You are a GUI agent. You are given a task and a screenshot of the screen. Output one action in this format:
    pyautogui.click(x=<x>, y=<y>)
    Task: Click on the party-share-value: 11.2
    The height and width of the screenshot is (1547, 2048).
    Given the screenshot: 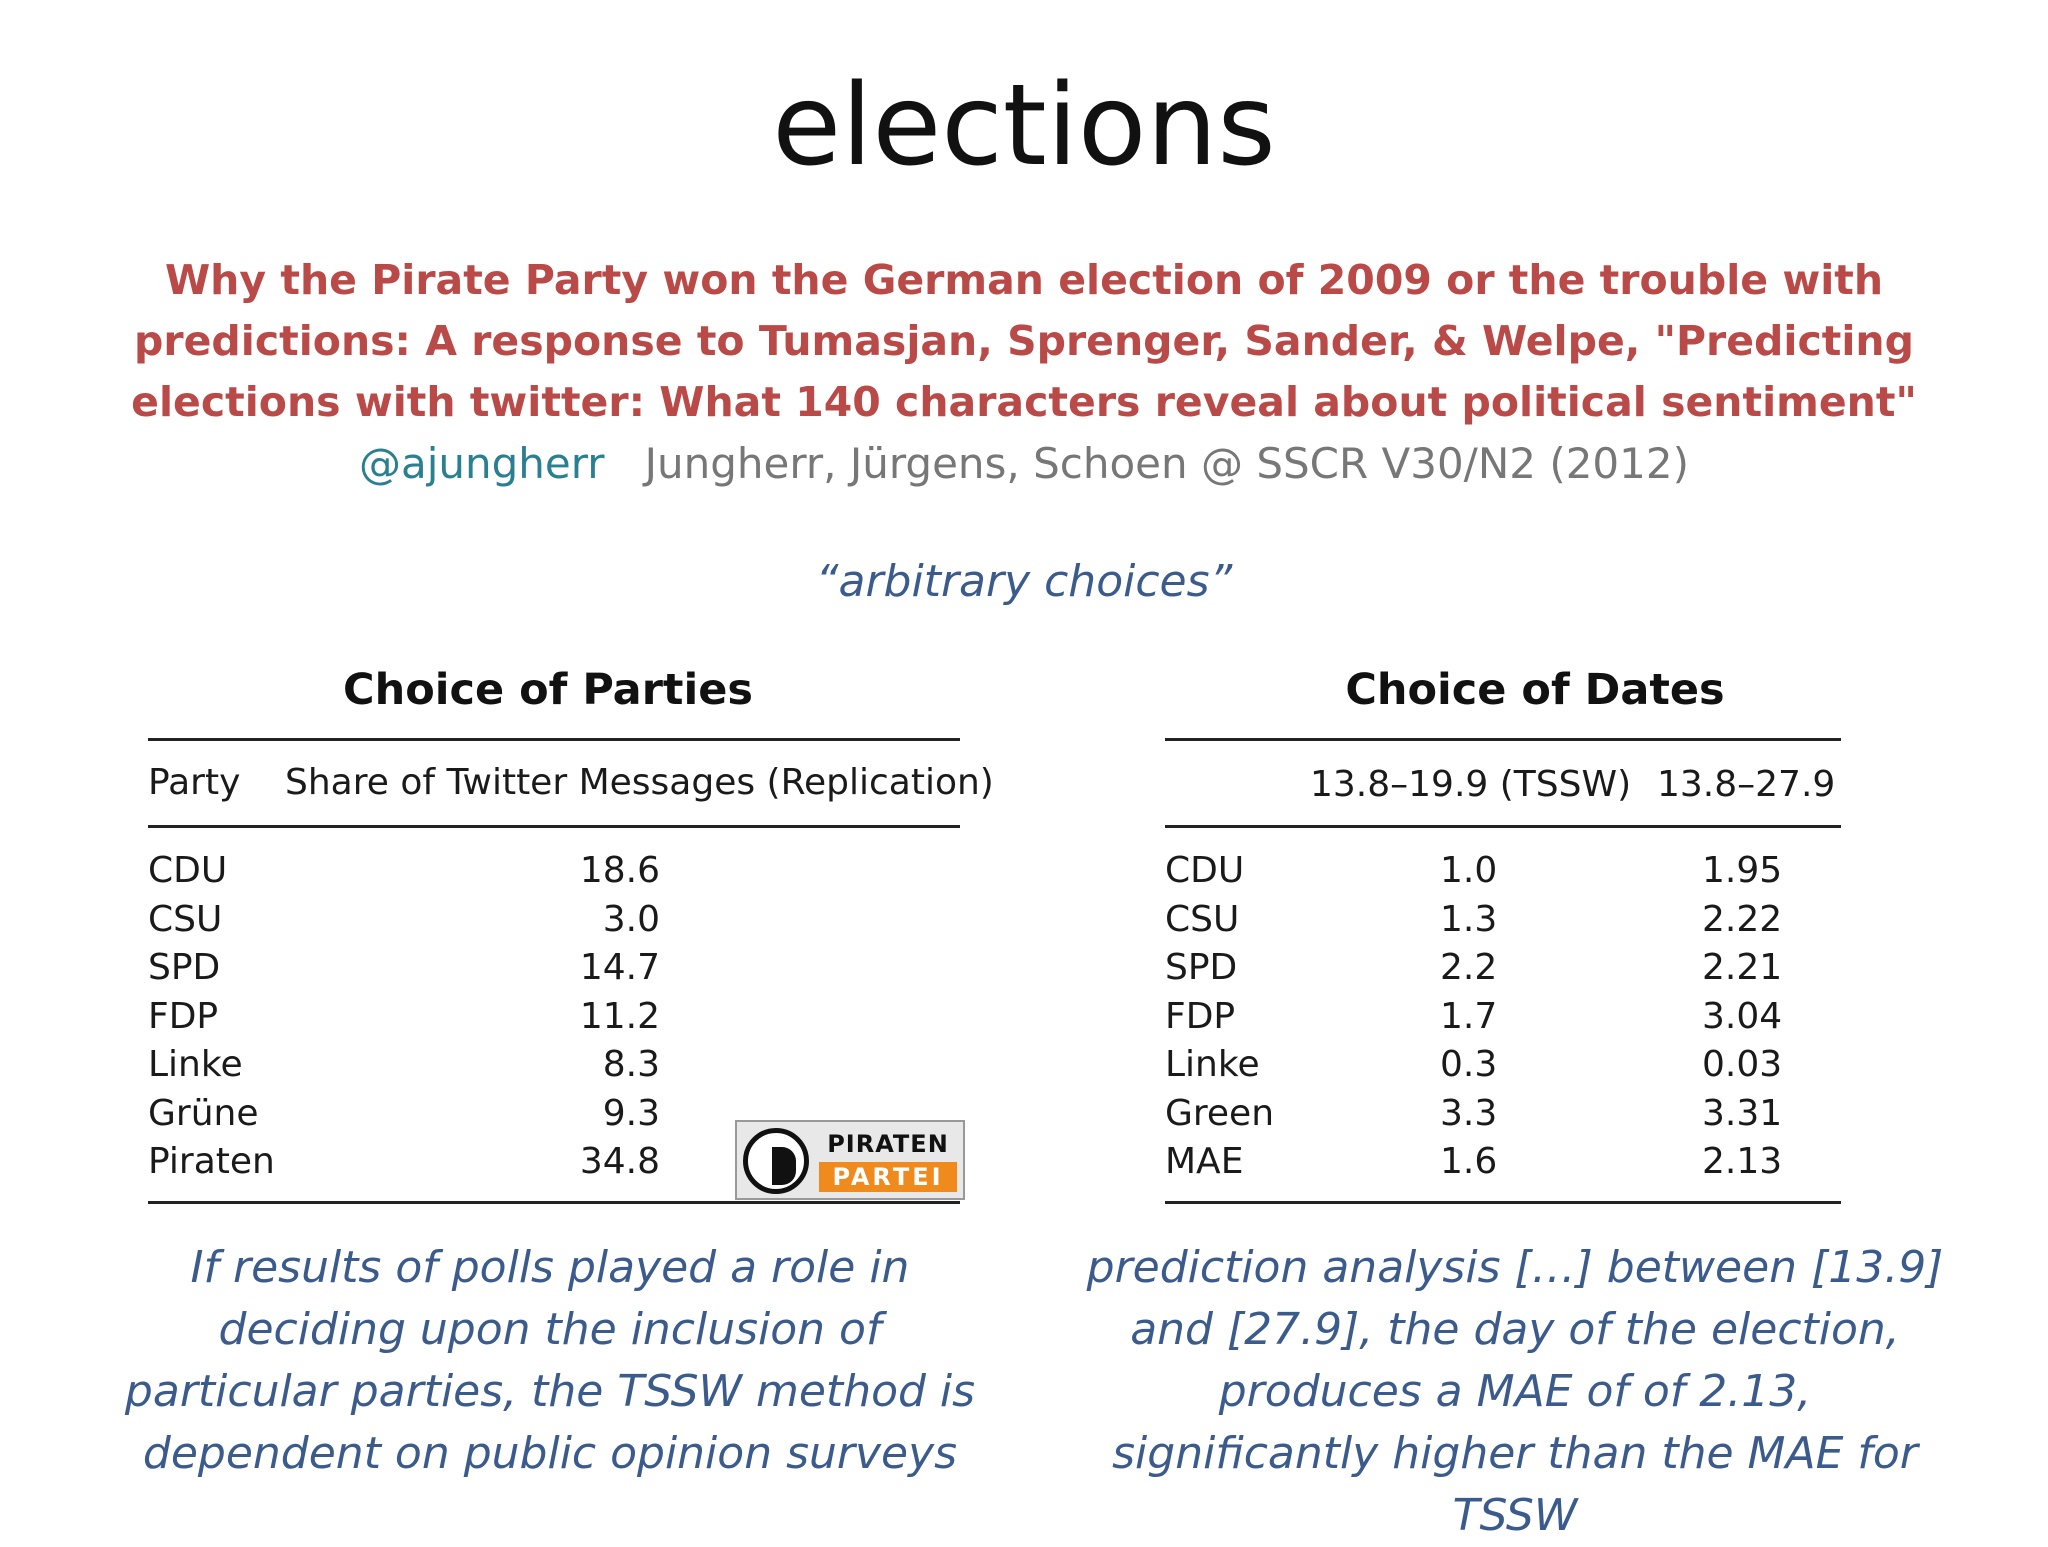 What is the action you would take?
    pyautogui.click(x=619, y=1016)
    